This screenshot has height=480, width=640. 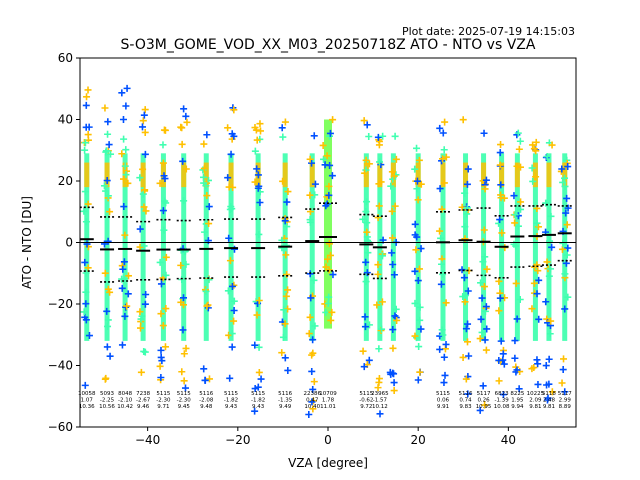 What do you see at coordinates (549, 394) in the screenshot?
I see `stat-label: 5118` at bounding box center [549, 394].